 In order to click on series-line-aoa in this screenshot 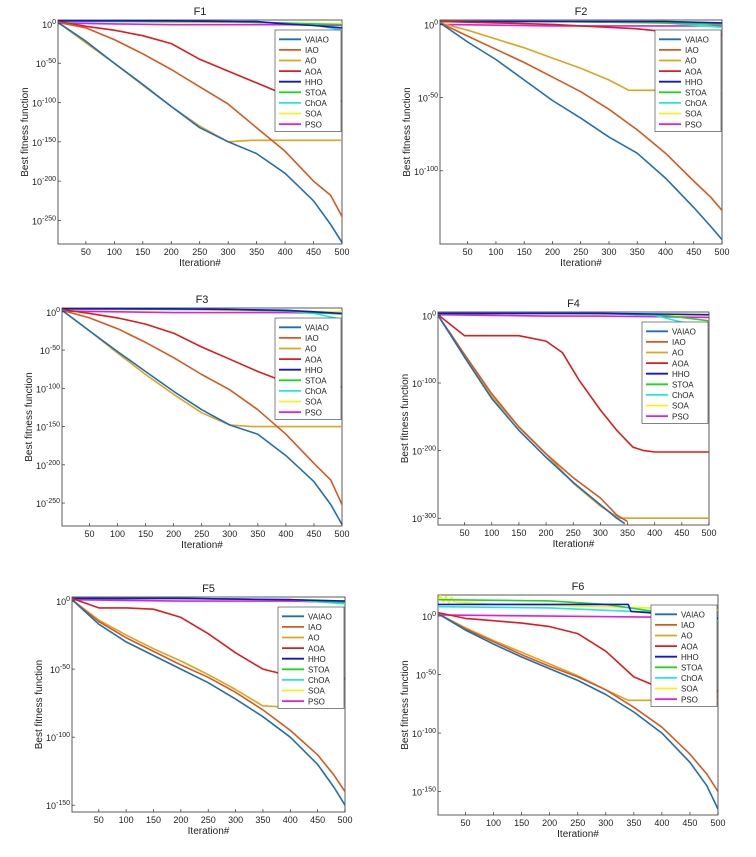, I will do `click(573, 383)`.